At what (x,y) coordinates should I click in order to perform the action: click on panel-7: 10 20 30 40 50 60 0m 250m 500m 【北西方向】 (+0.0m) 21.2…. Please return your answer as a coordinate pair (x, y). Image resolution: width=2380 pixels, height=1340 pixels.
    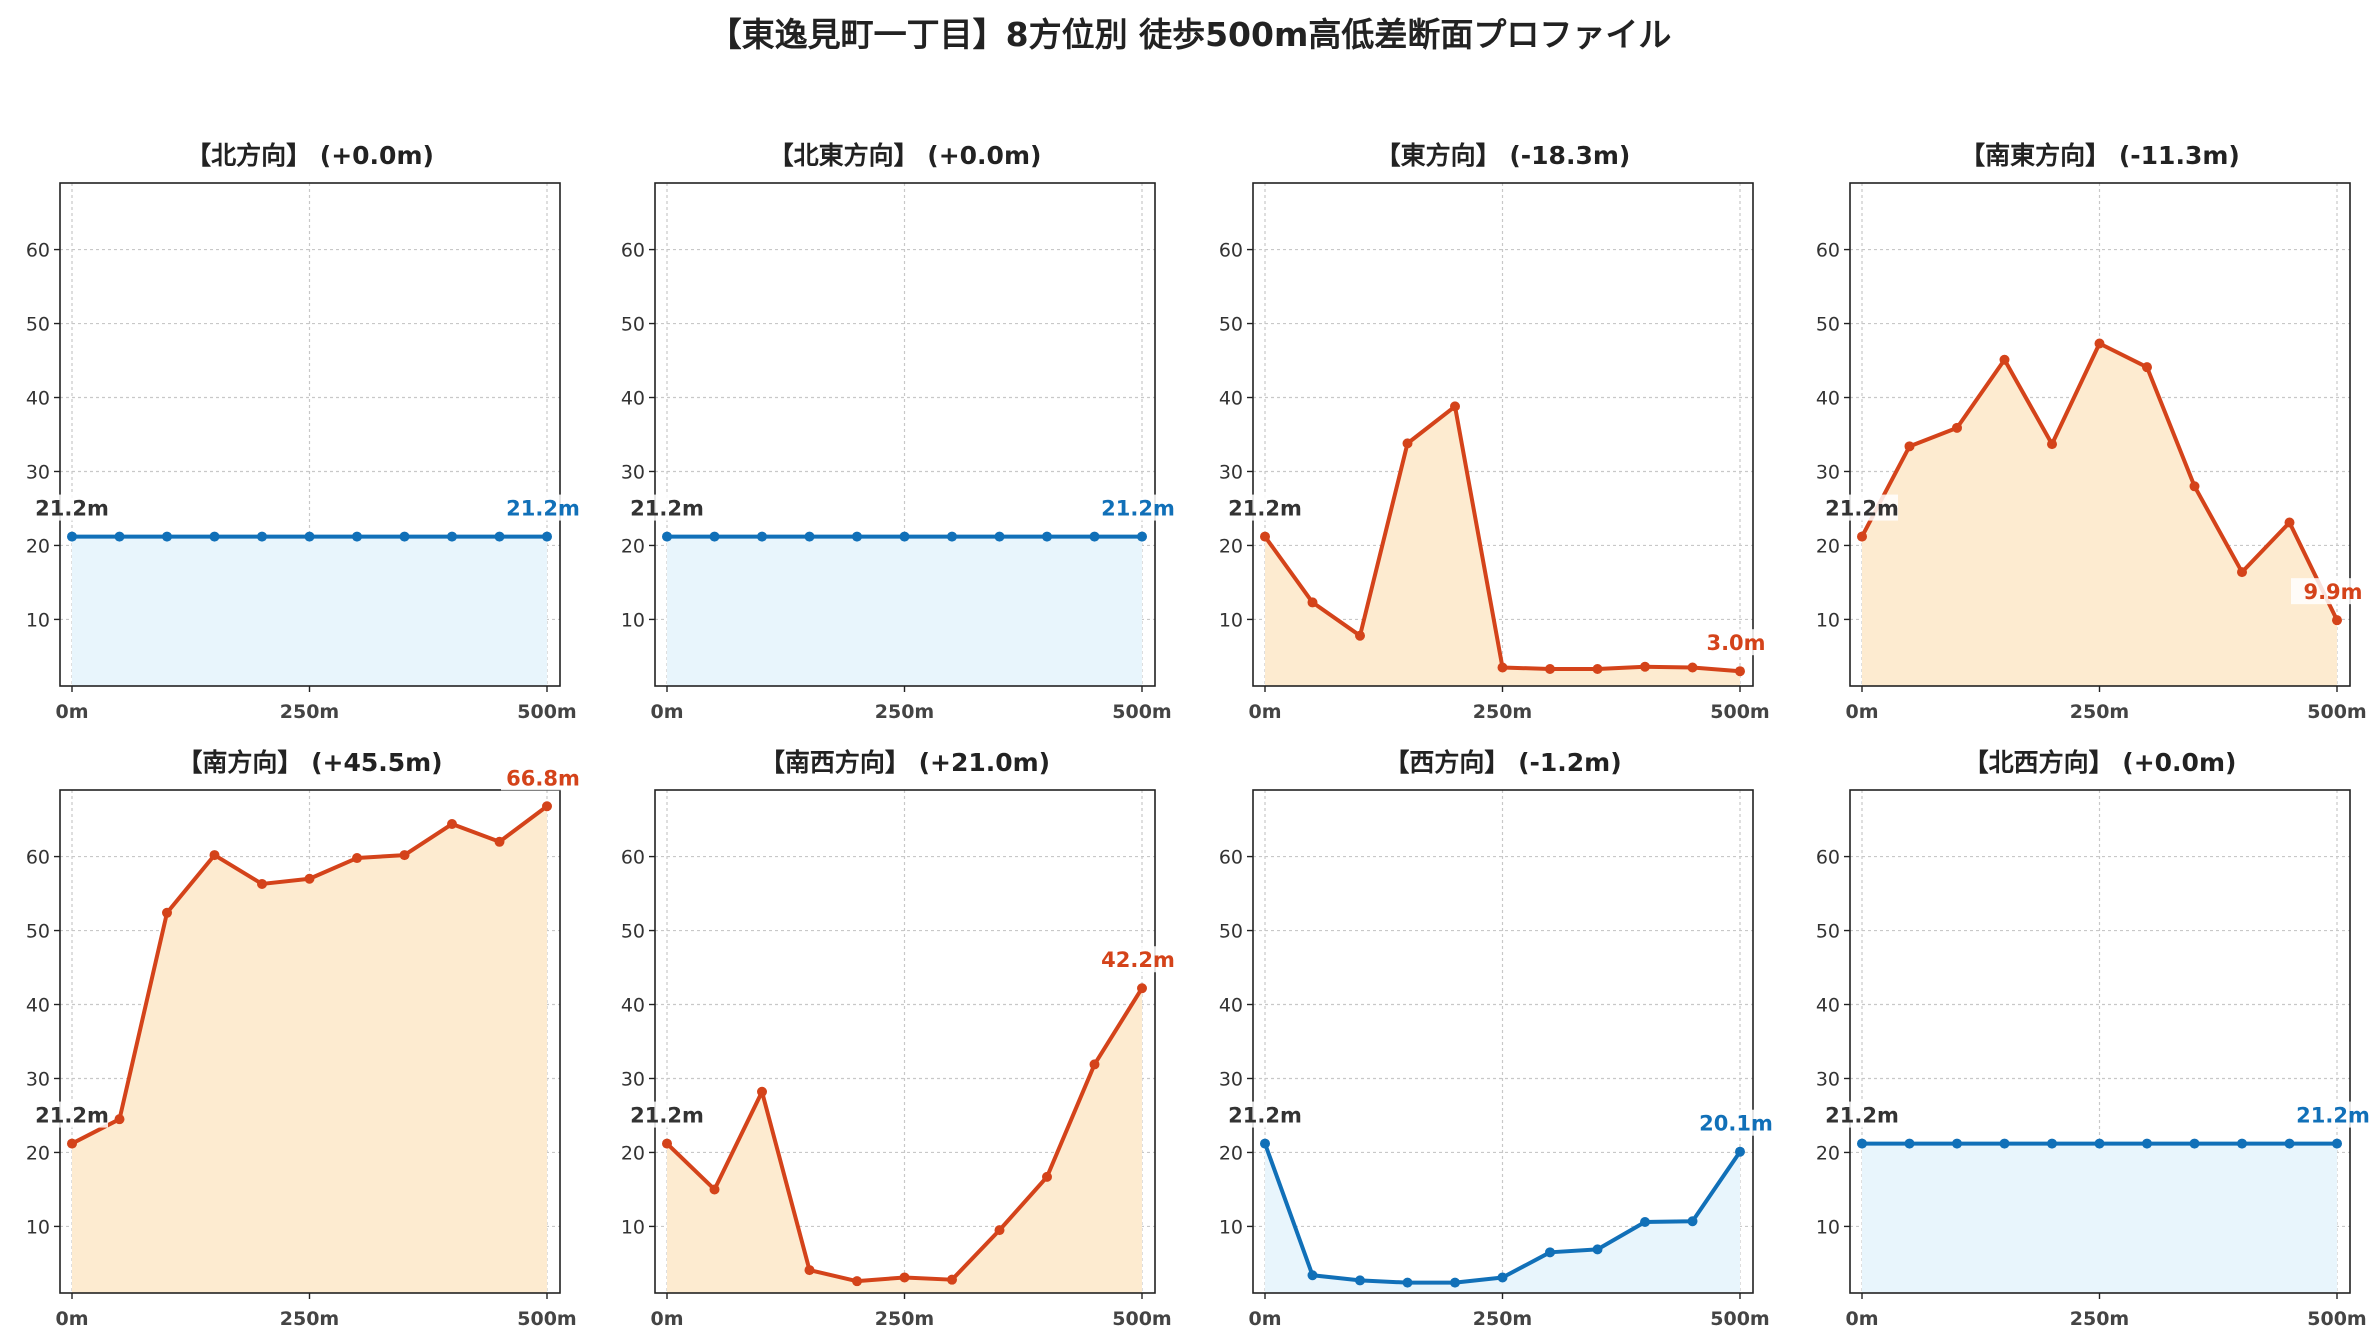
    Looking at the image, I should click on (2095, 1039).